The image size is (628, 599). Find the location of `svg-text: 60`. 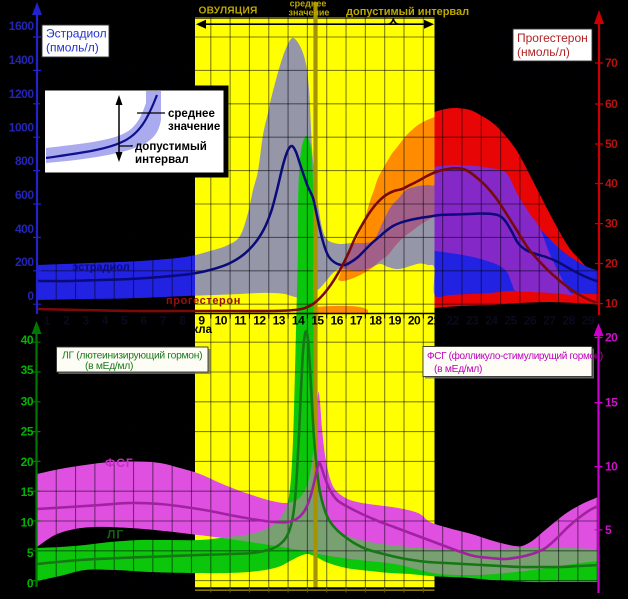

svg-text: 60 is located at coordinates (611, 104).